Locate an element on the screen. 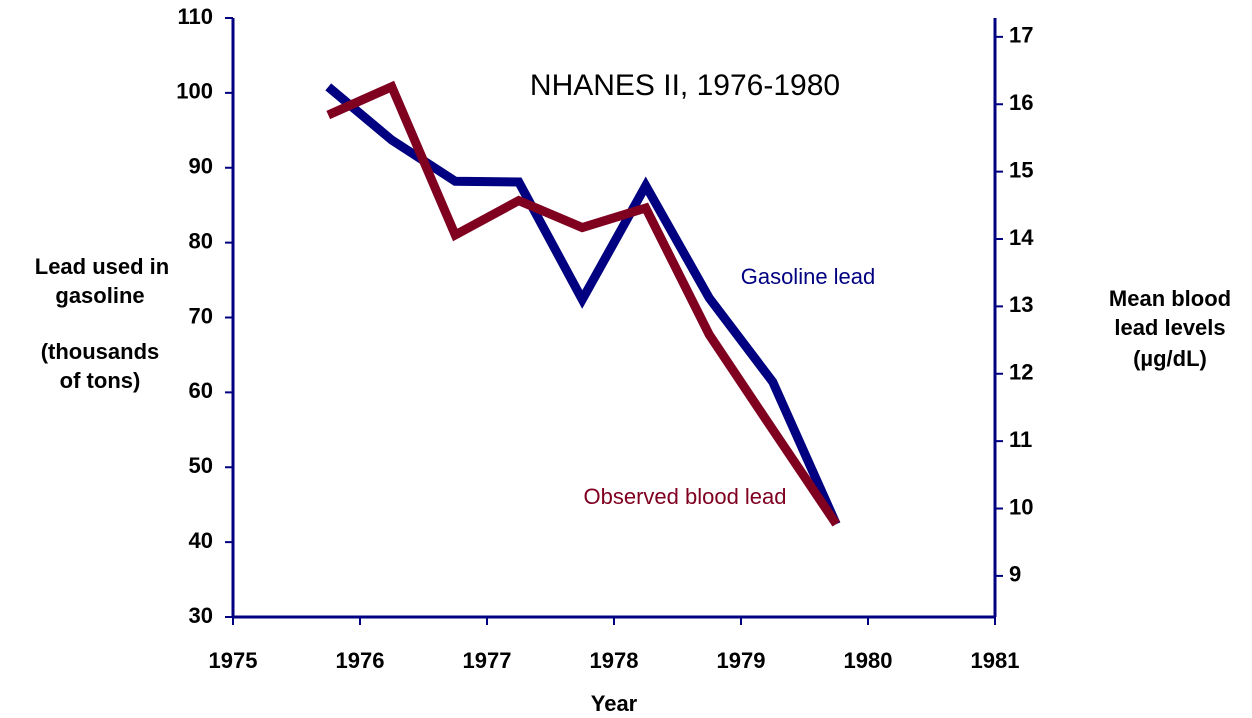 Image resolution: width=1252 pixels, height=718 pixels. x-tick-label: 1981 is located at coordinates (995, 660).